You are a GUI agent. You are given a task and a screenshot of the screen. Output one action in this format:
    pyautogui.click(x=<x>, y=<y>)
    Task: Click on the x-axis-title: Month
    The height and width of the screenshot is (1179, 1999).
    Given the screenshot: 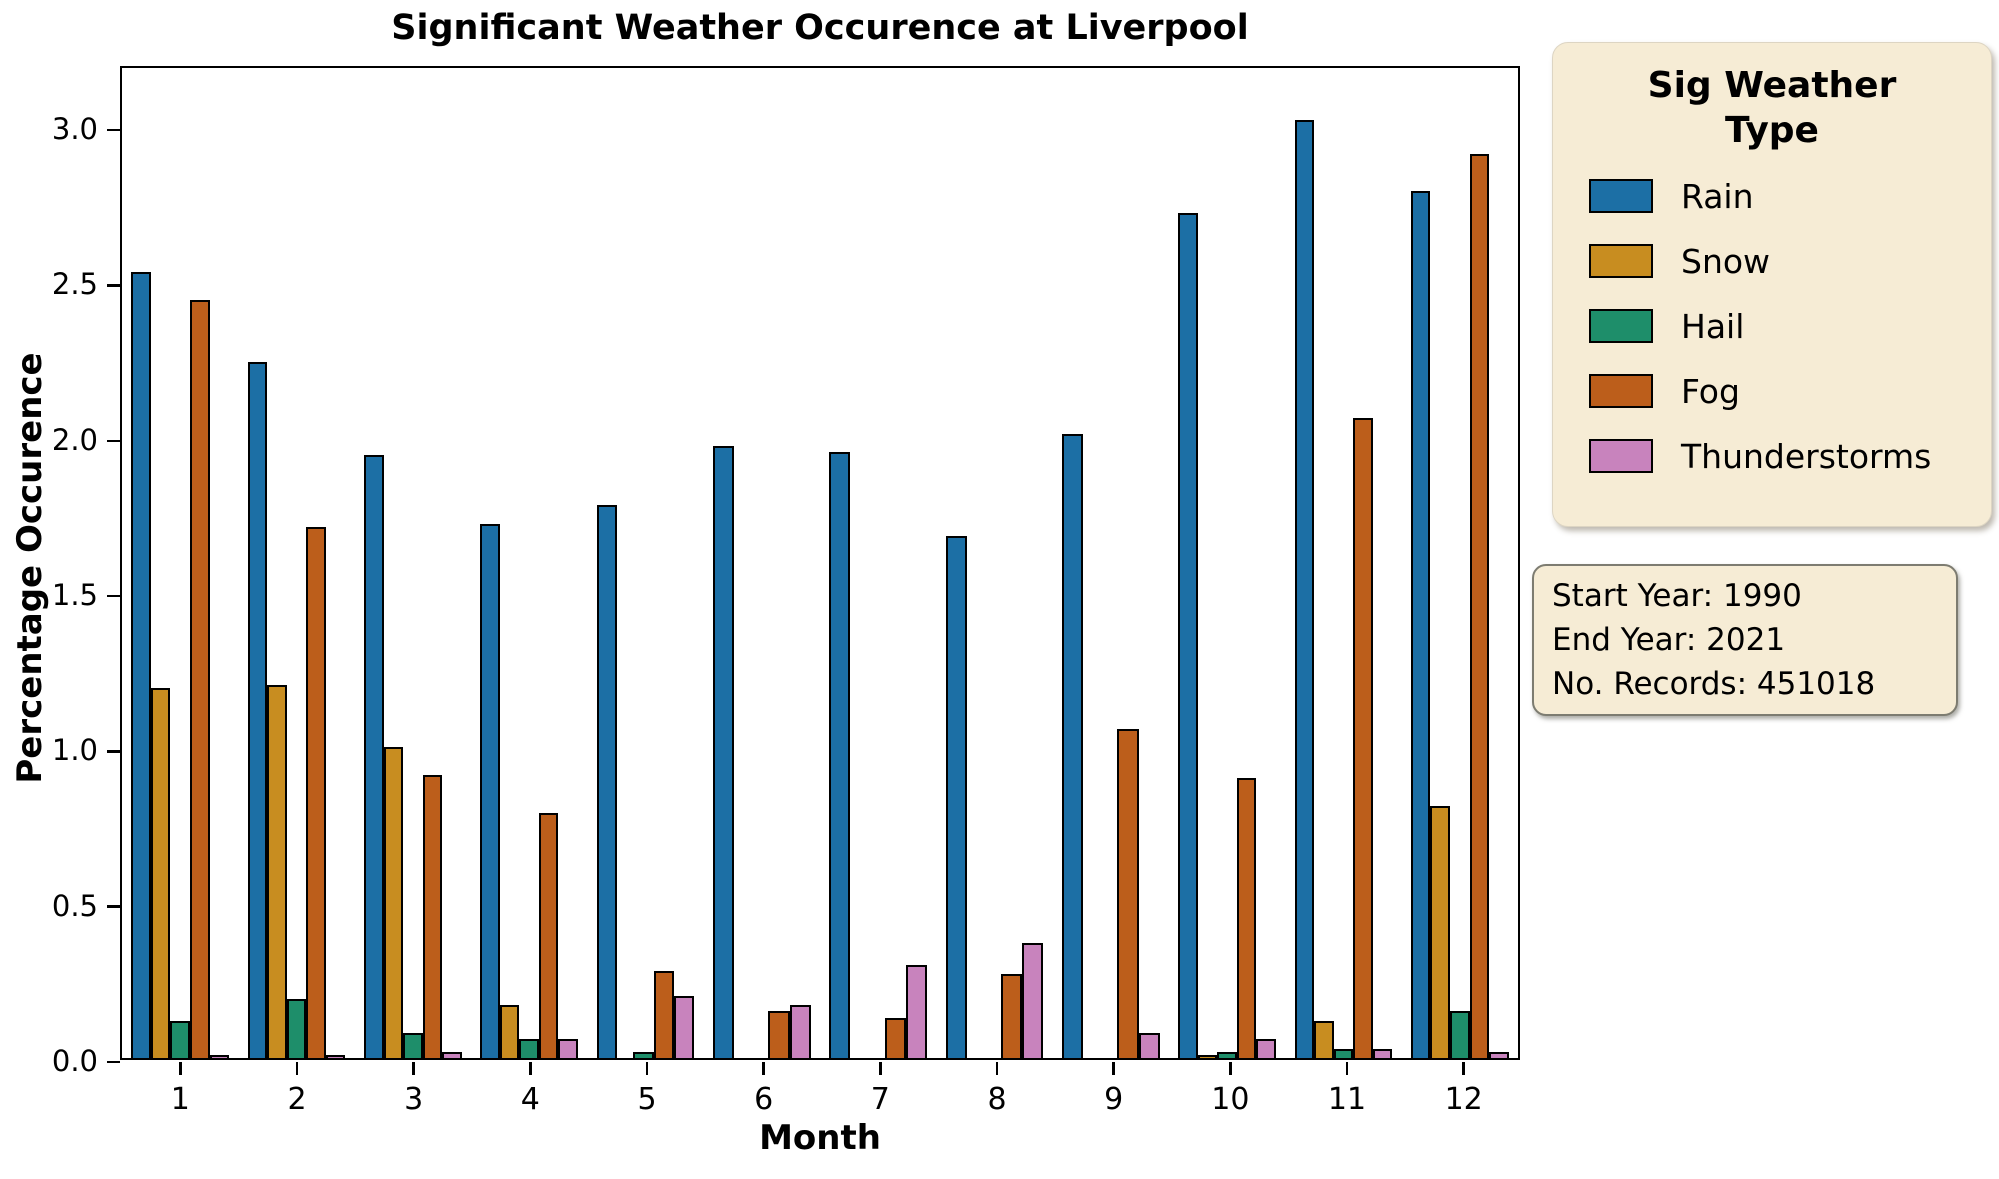 What is the action you would take?
    pyautogui.click(x=820, y=1138)
    